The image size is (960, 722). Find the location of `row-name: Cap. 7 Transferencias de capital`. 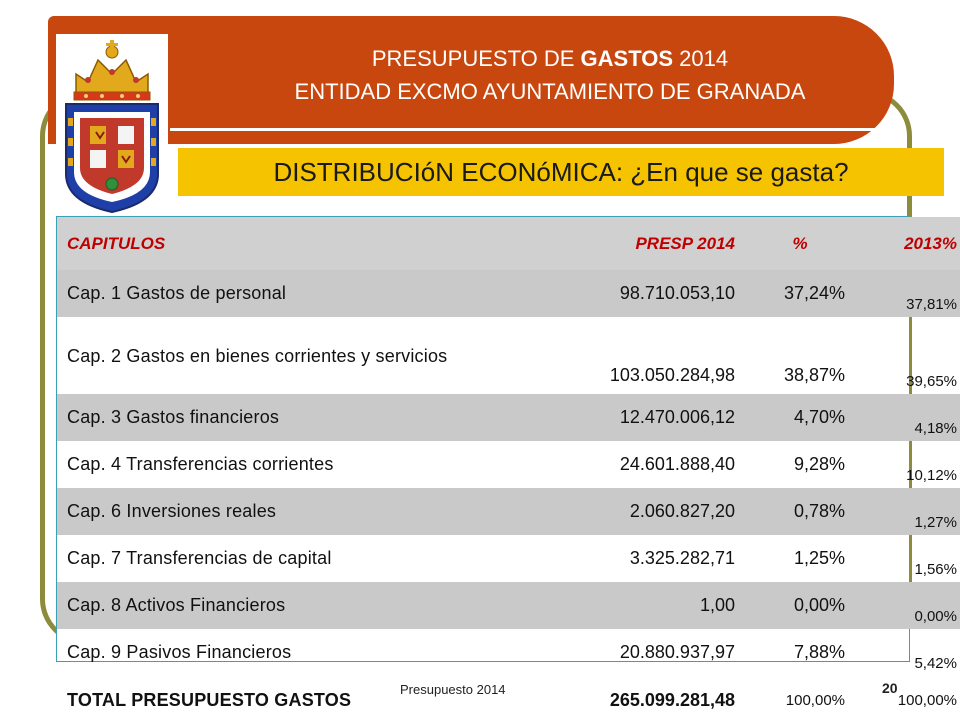

row-name: Cap. 7 Transferencias de capital is located at coordinates (199, 558).